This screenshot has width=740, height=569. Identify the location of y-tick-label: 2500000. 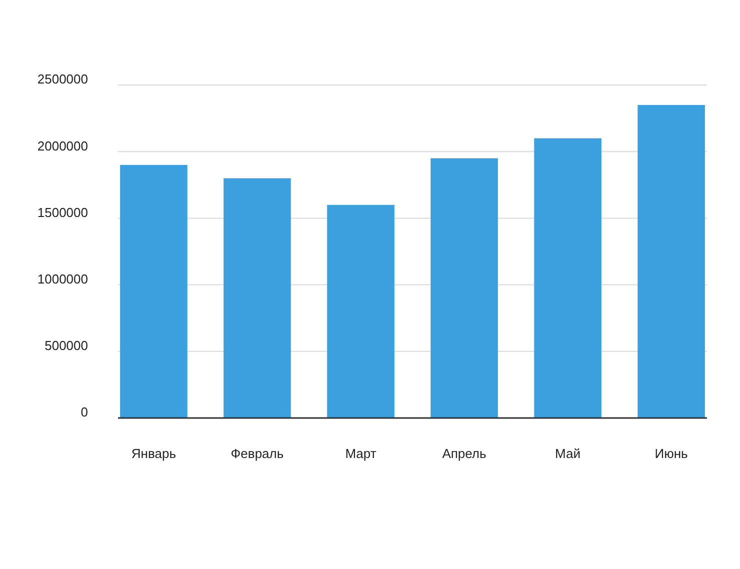
(62, 79).